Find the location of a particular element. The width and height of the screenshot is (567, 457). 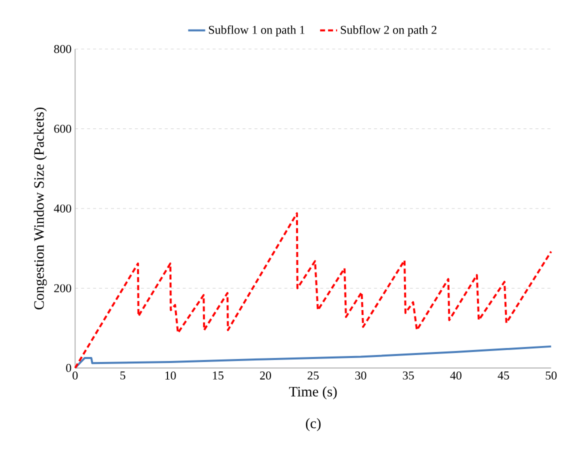

x-tick-label: 30 is located at coordinates (360, 375).